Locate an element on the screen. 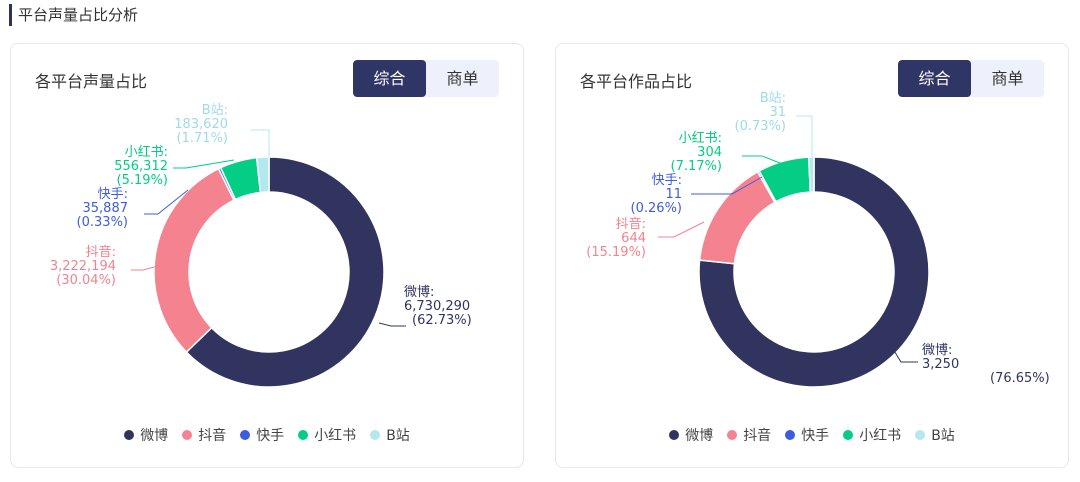 Image resolution: width=1080 pixels, height=482 pixels. slice-label-text: (15.19%) is located at coordinates (616, 252).